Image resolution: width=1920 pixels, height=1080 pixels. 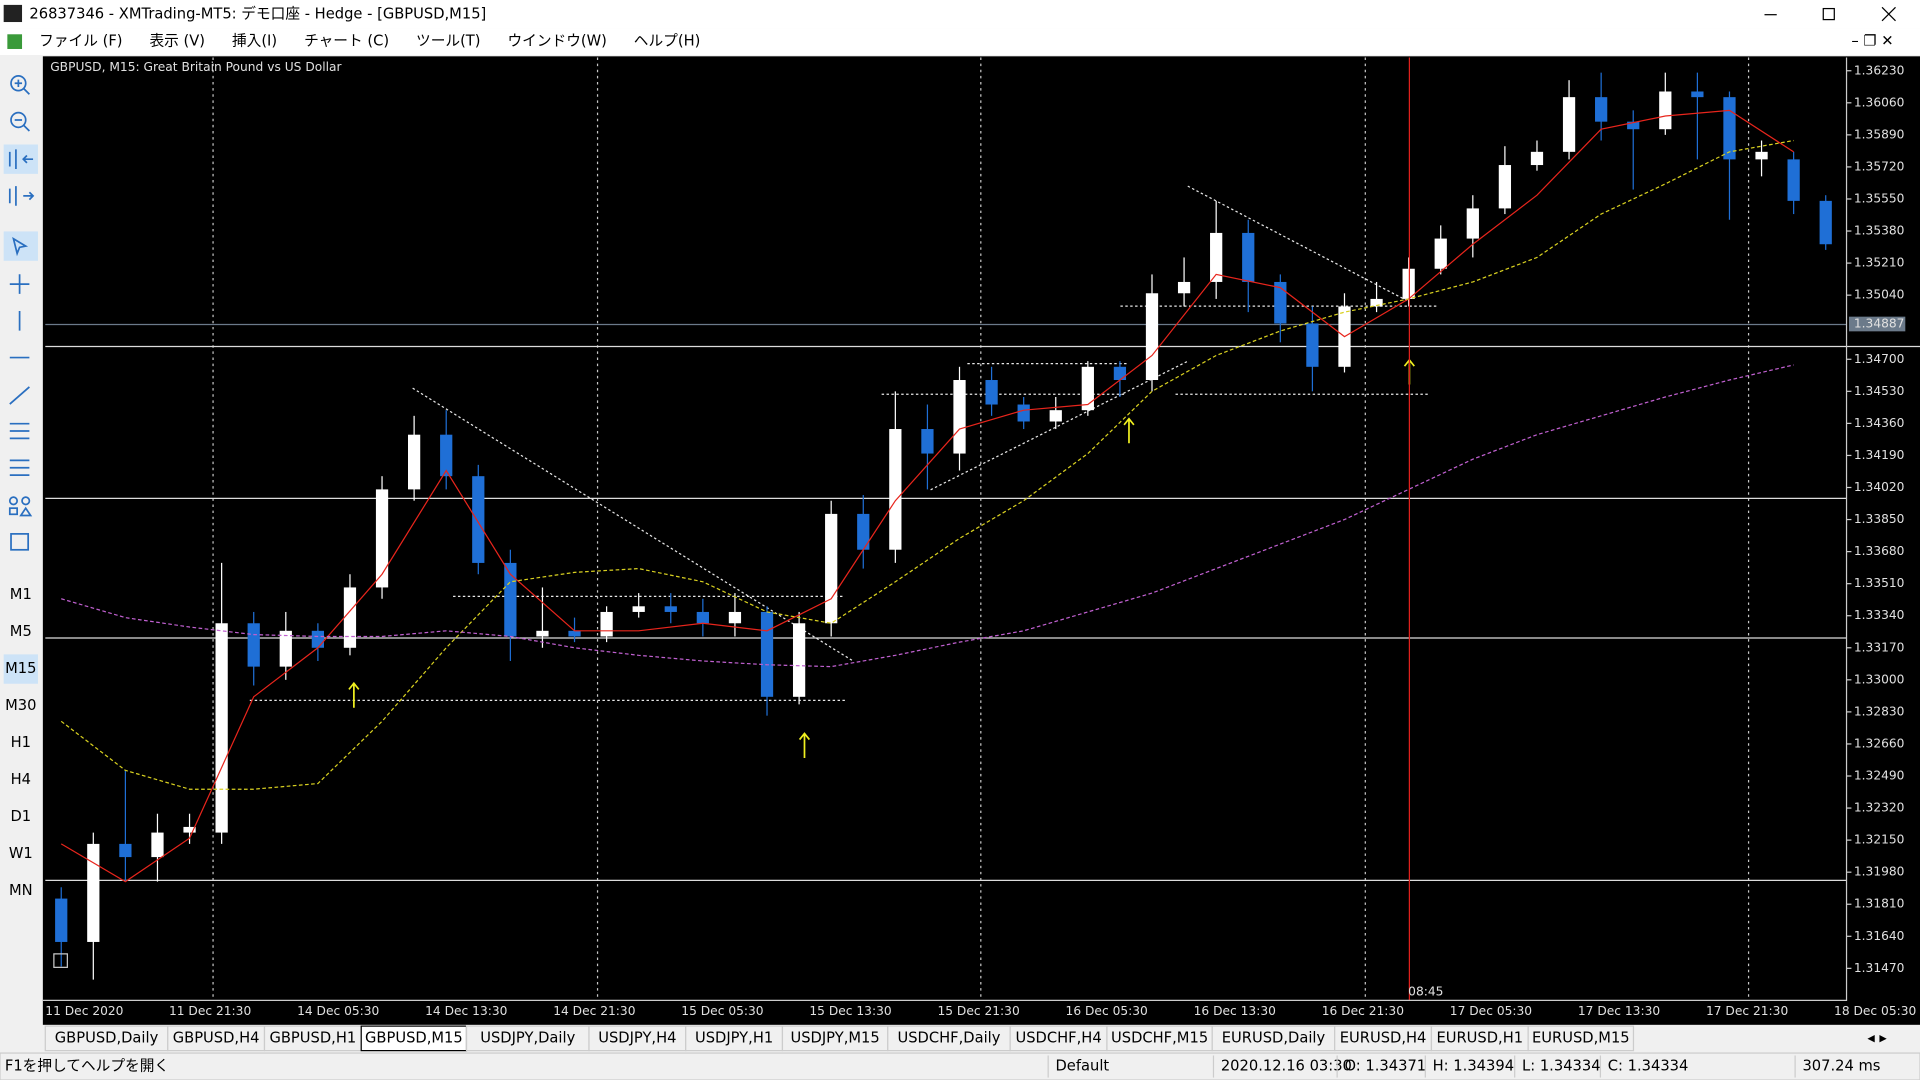 I want to click on status-field: Default, so click(x=1083, y=1066).